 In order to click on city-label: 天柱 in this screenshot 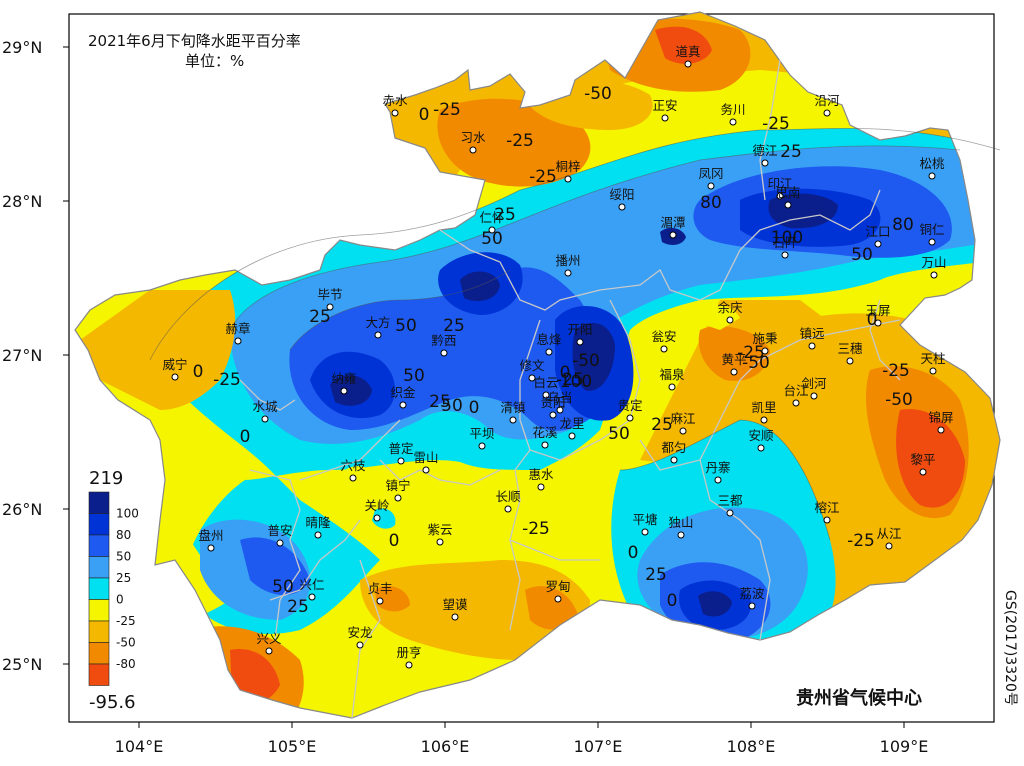, I will do `click(932, 358)`.